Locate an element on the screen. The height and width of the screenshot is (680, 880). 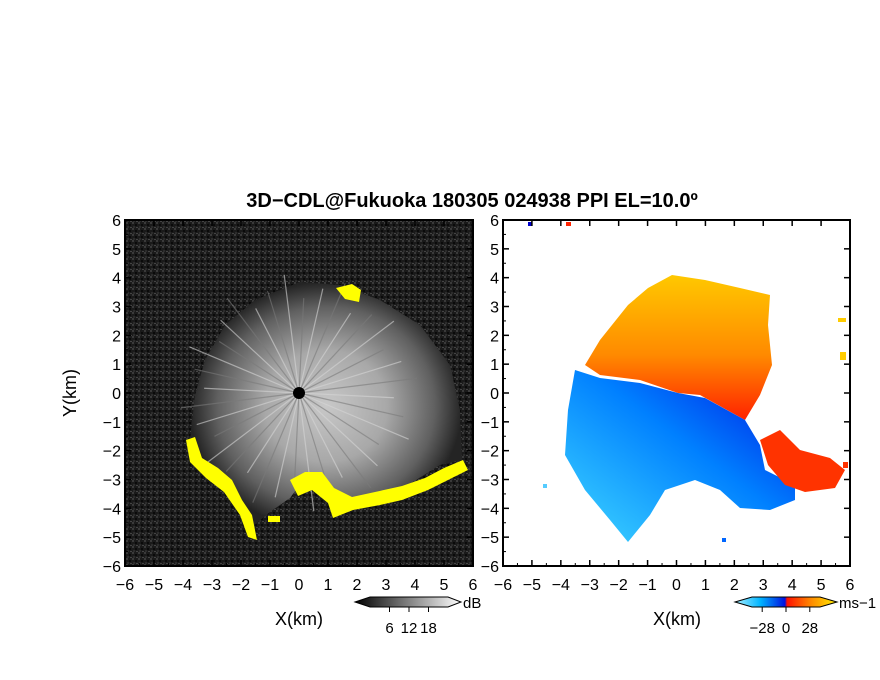
velocity-y-tick-label: 6 is located at coordinates (494, 221).